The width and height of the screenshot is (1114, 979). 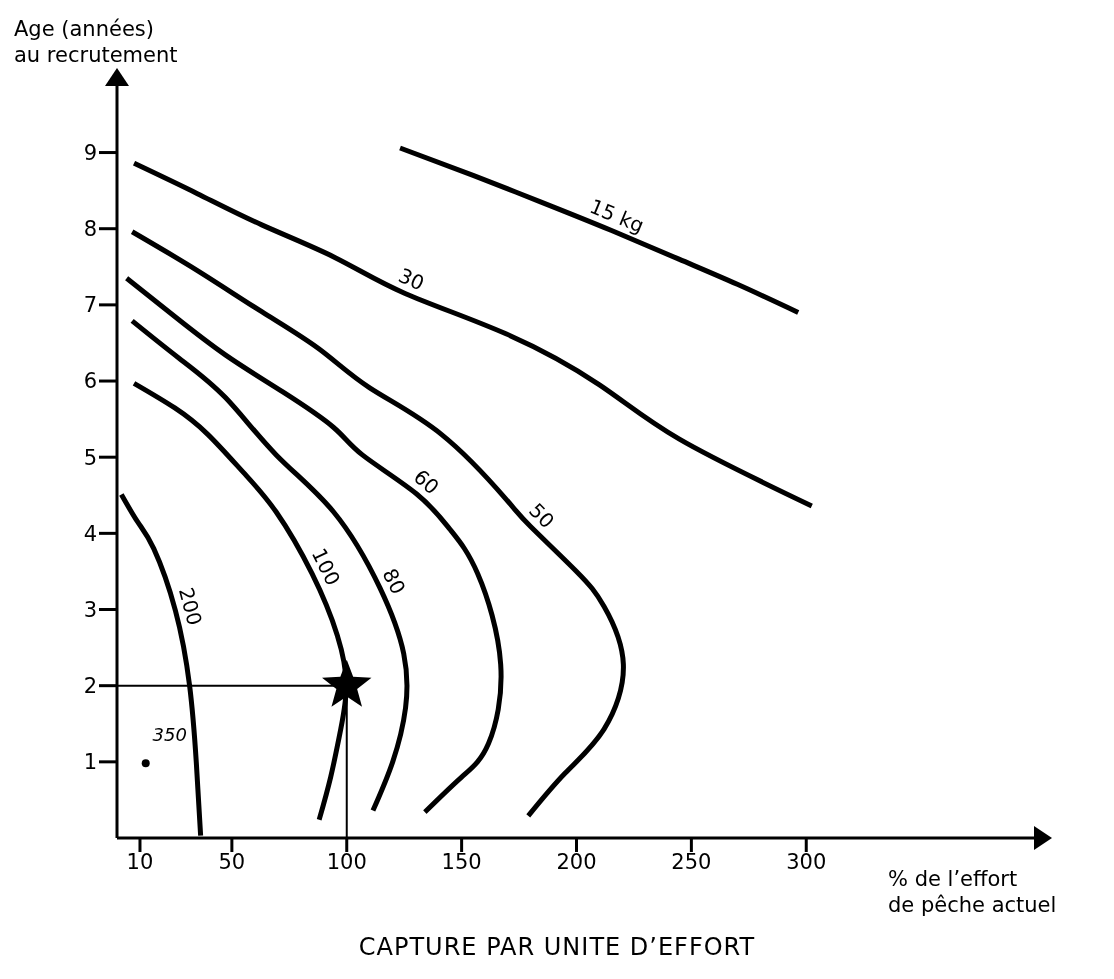 What do you see at coordinates (169, 735) in the screenshot?
I see `series-label: 350` at bounding box center [169, 735].